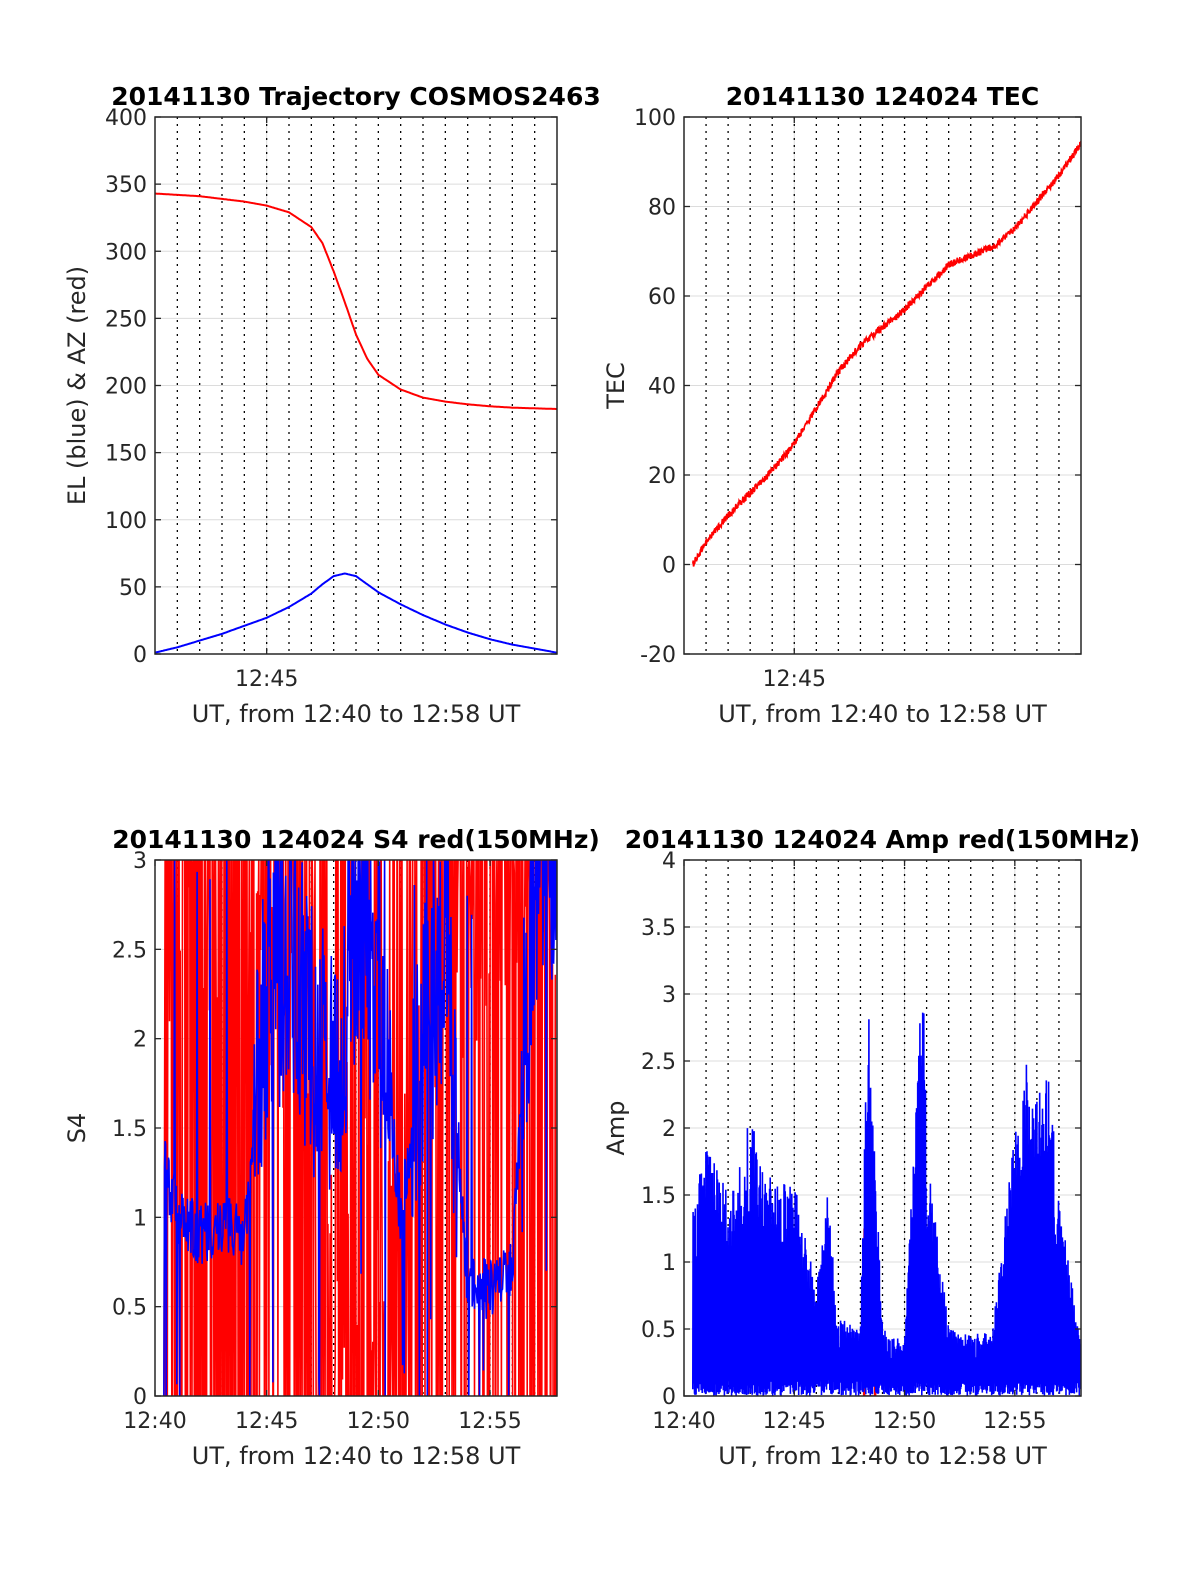  What do you see at coordinates (126, 118) in the screenshot?
I see `y-tick-label: 400` at bounding box center [126, 118].